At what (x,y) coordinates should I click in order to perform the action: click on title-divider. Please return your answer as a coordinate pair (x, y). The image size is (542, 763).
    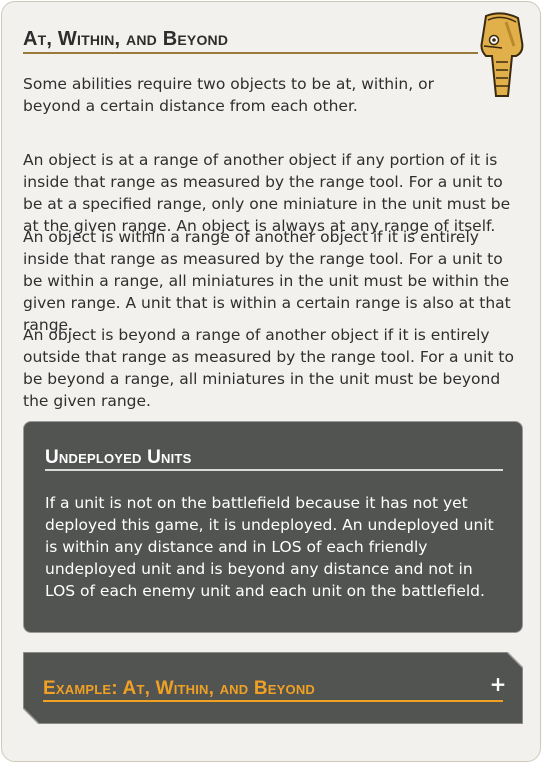
    Looking at the image, I should click on (250, 53).